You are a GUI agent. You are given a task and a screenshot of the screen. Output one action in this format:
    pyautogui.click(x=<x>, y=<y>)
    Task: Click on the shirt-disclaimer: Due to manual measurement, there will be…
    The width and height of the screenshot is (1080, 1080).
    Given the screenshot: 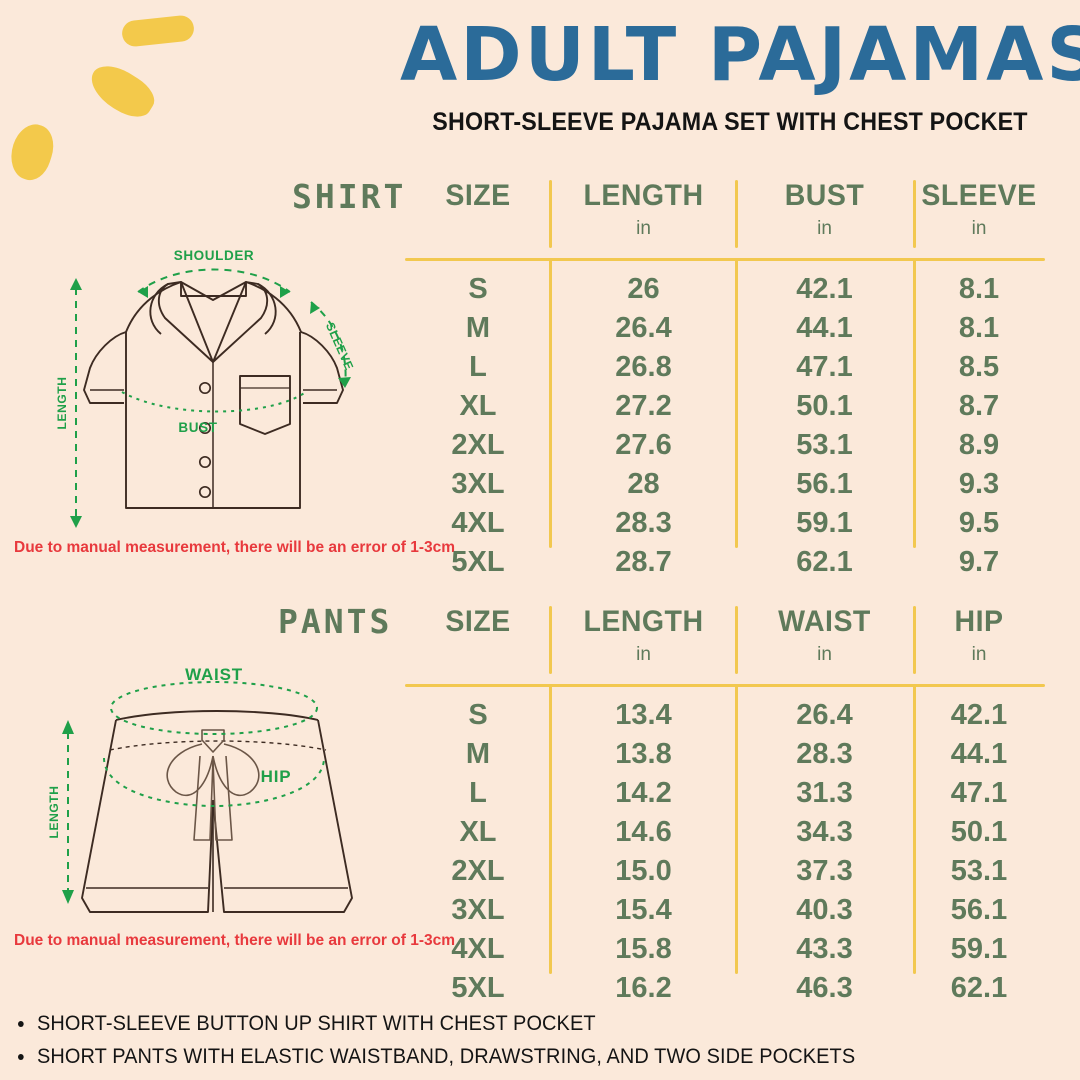 What is the action you would take?
    pyautogui.click(x=235, y=547)
    